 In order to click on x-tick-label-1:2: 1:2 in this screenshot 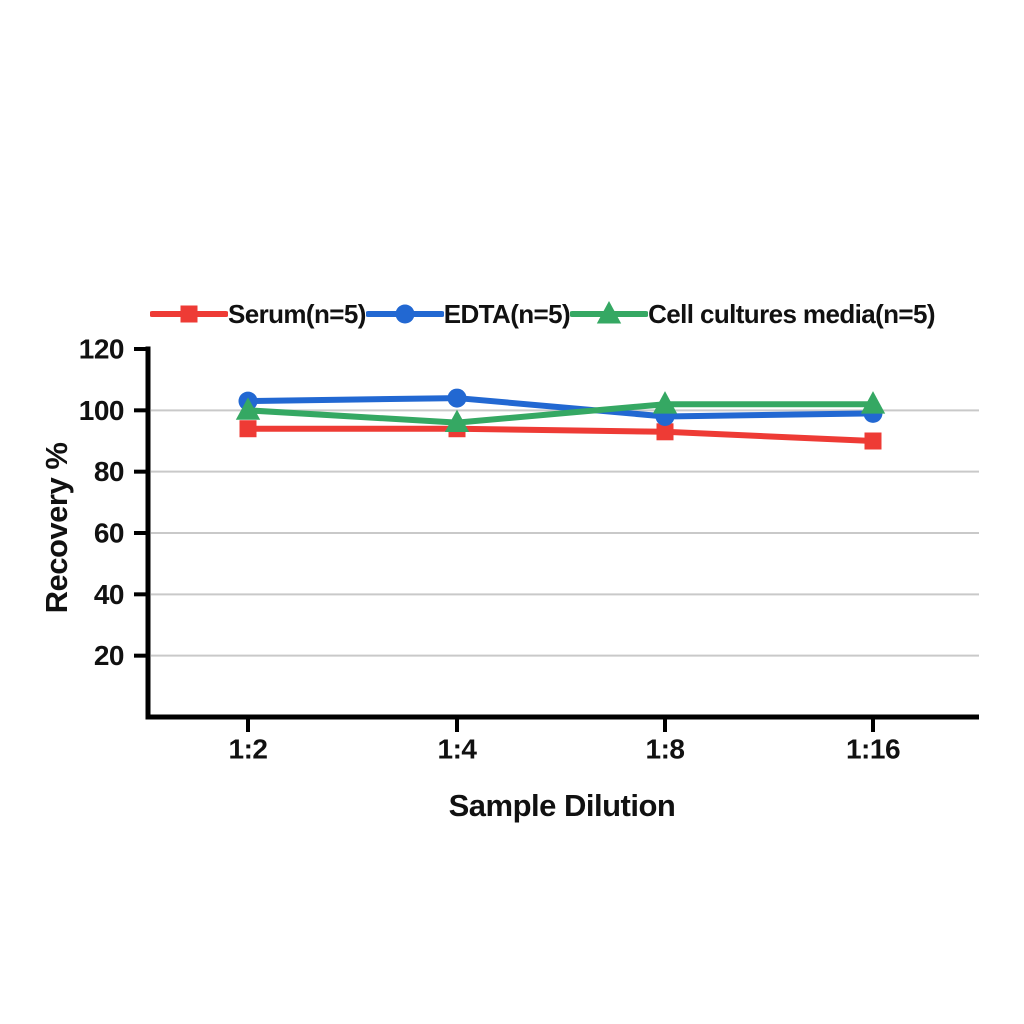, I will do `click(248, 749)`.